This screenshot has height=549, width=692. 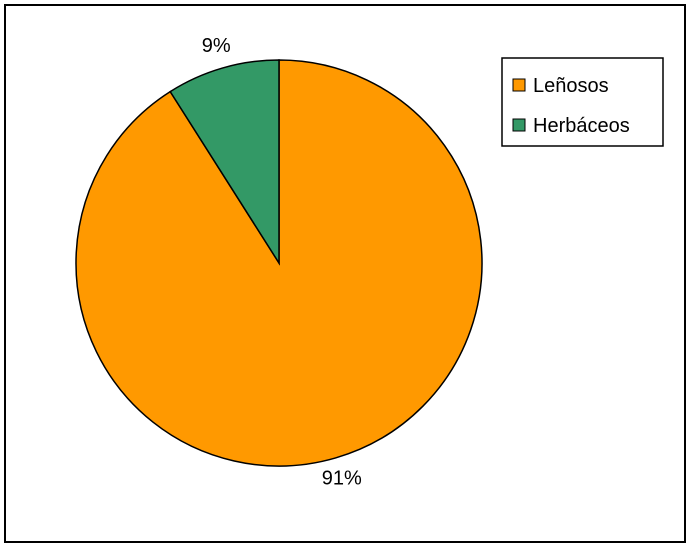 What do you see at coordinates (216, 46) in the screenshot?
I see `data-label-herbaceos: 9%` at bounding box center [216, 46].